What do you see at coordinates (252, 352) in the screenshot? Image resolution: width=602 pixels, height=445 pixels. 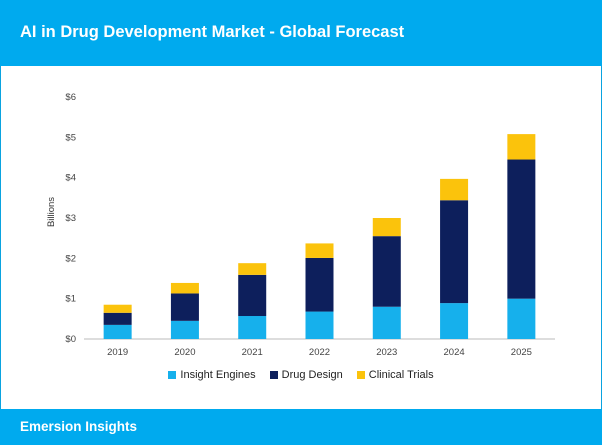 I see `x-tick-label: 2021` at bounding box center [252, 352].